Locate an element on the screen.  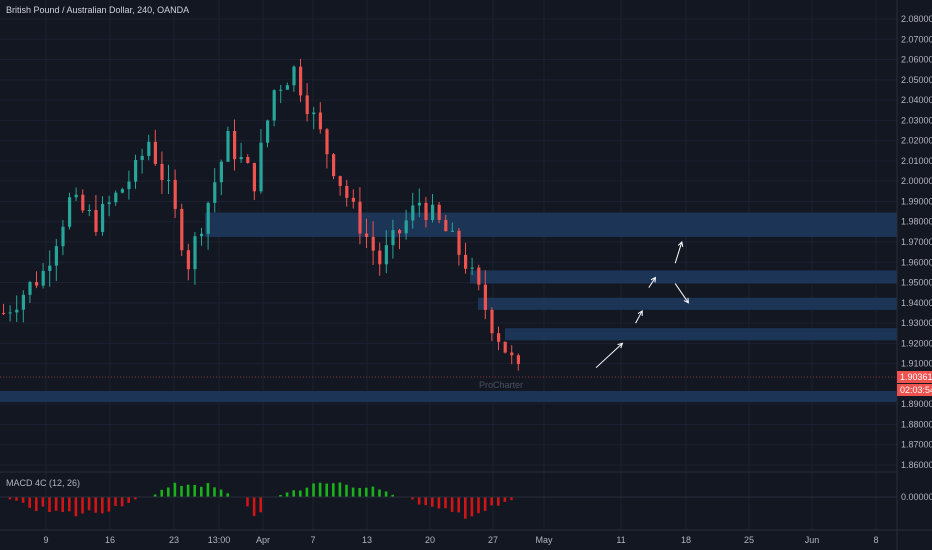
time-axis: 9 16 23 13:00 Apr 7 13 20 27 May 11 18 25 Jun 8 is located at coordinates (460, 540).